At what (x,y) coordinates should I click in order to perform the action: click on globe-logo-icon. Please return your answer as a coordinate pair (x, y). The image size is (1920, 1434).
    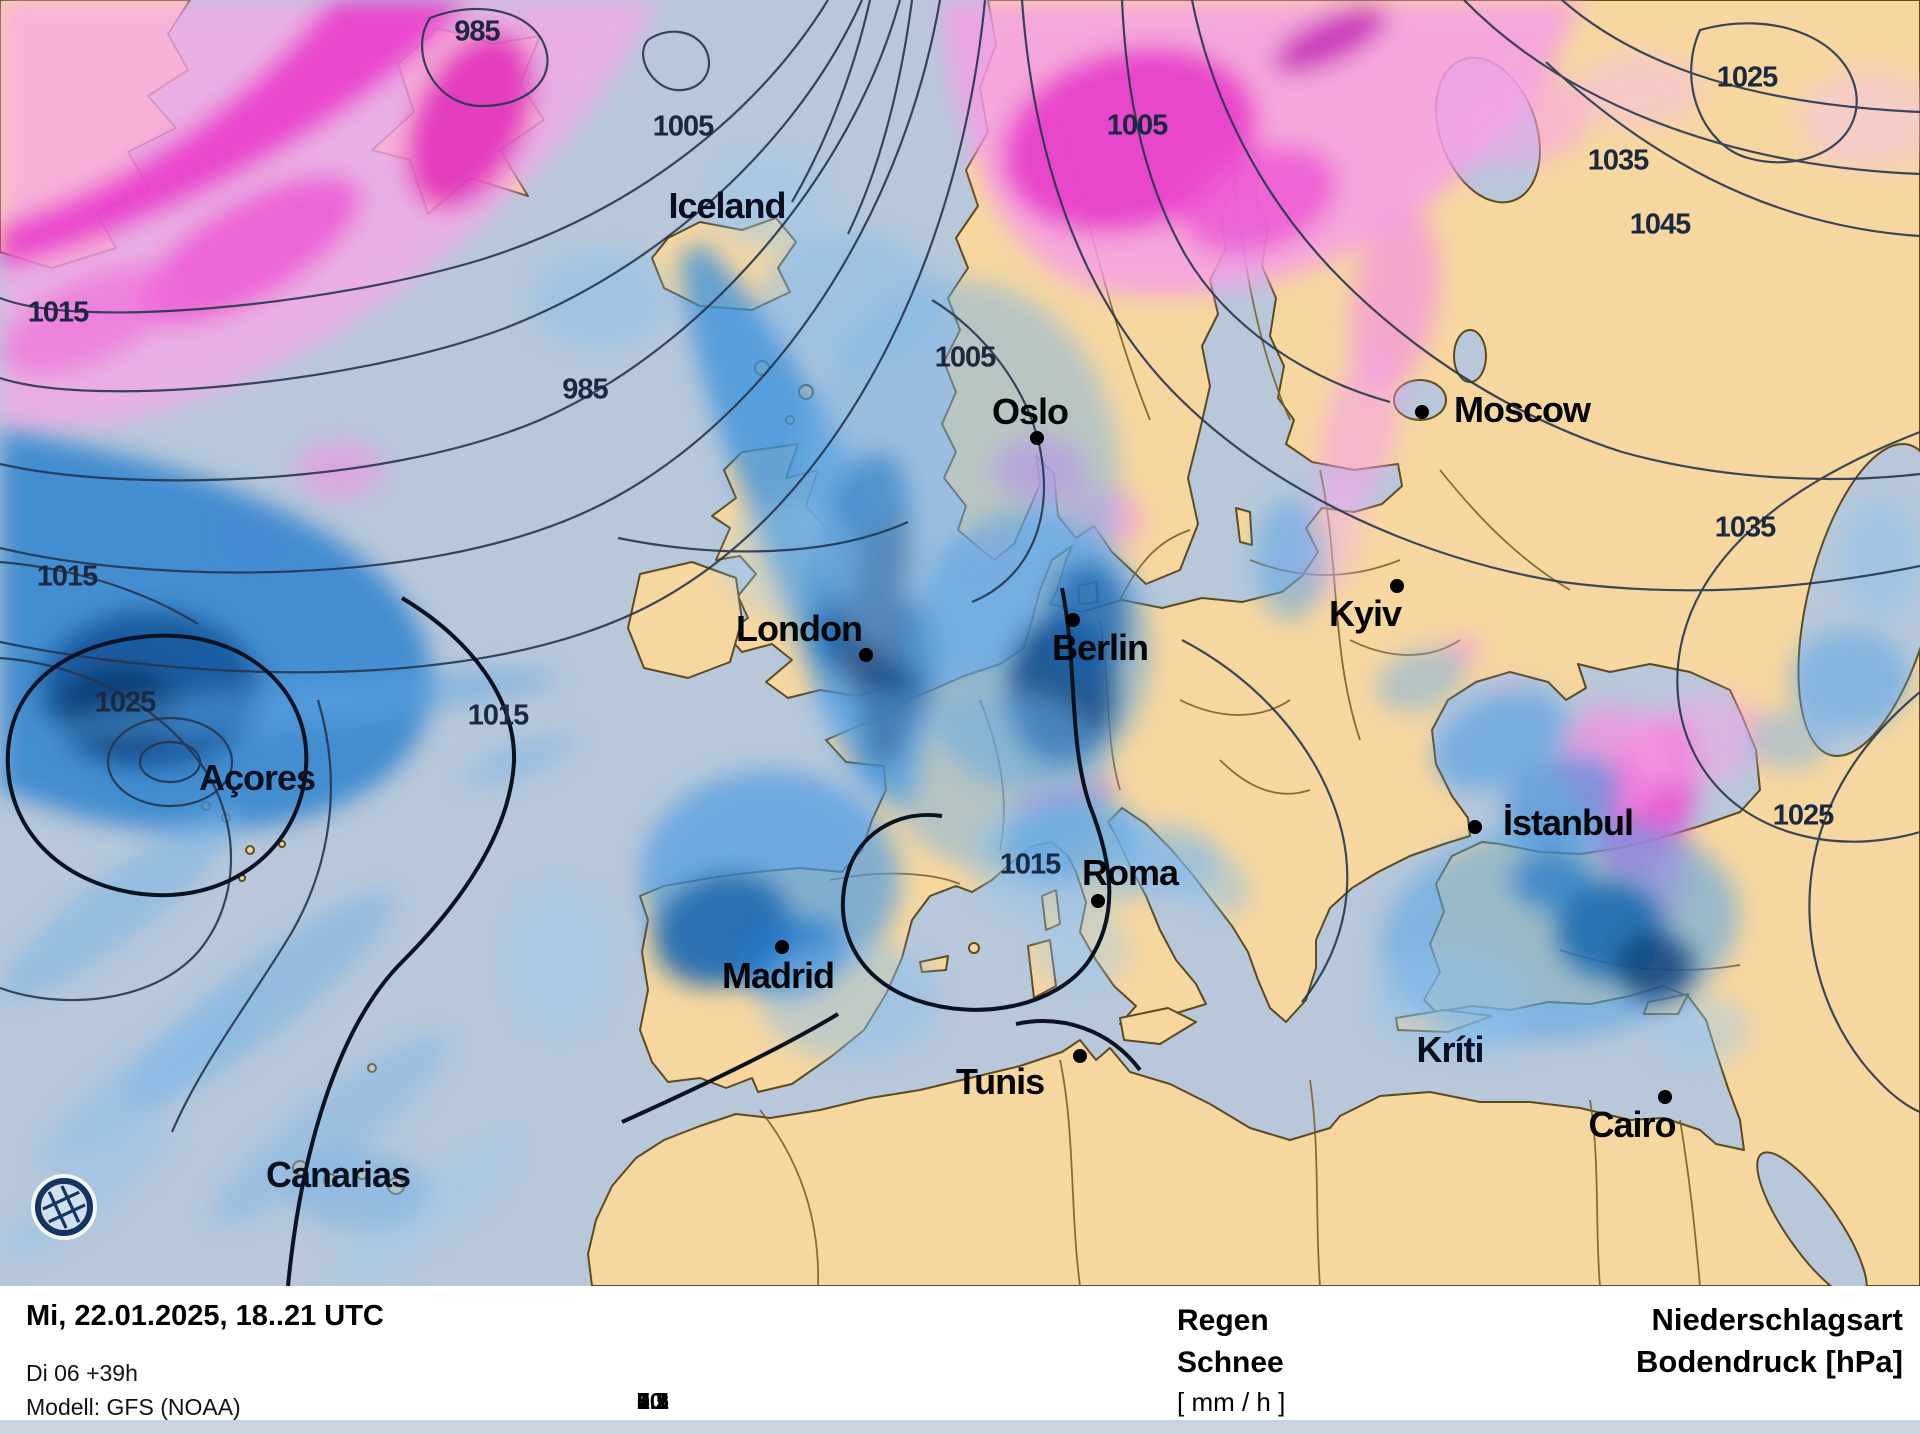
    Looking at the image, I should click on (64, 1207).